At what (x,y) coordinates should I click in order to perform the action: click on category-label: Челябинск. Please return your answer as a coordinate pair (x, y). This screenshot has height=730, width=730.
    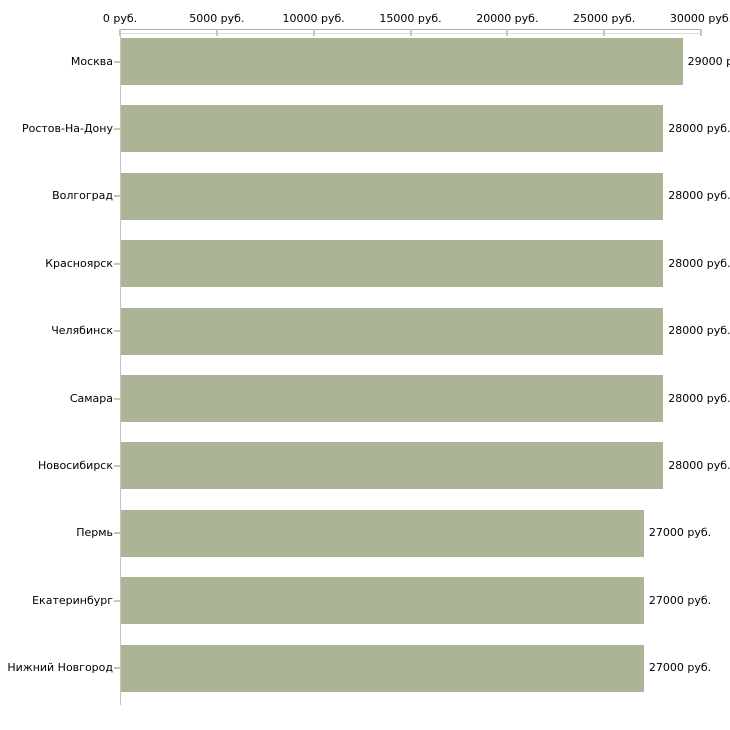
    Looking at the image, I should click on (82, 331).